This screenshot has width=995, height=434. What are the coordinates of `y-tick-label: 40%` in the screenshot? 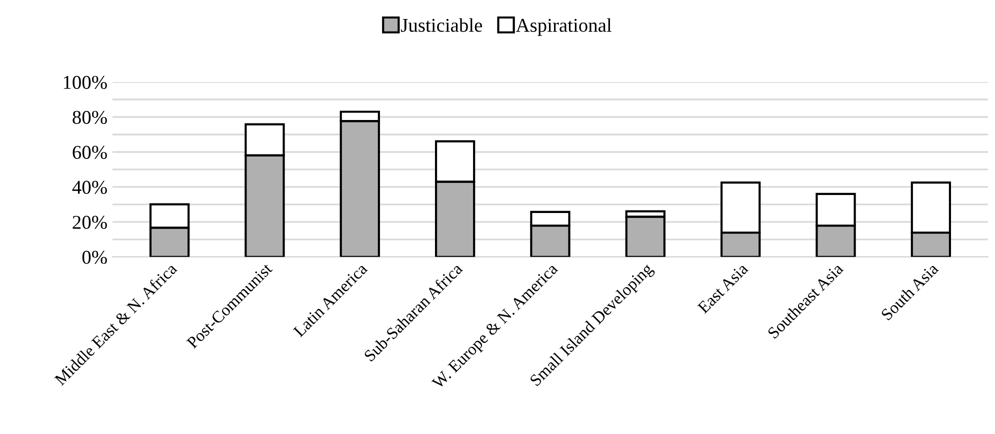 It's located at (89, 187).